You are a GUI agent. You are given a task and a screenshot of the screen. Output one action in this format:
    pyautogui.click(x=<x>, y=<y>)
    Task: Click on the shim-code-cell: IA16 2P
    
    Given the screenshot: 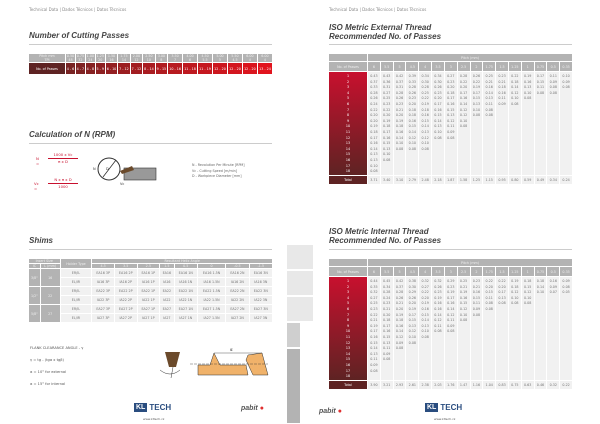 What is the action you would take?
    pyautogui.click(x=125, y=282)
    